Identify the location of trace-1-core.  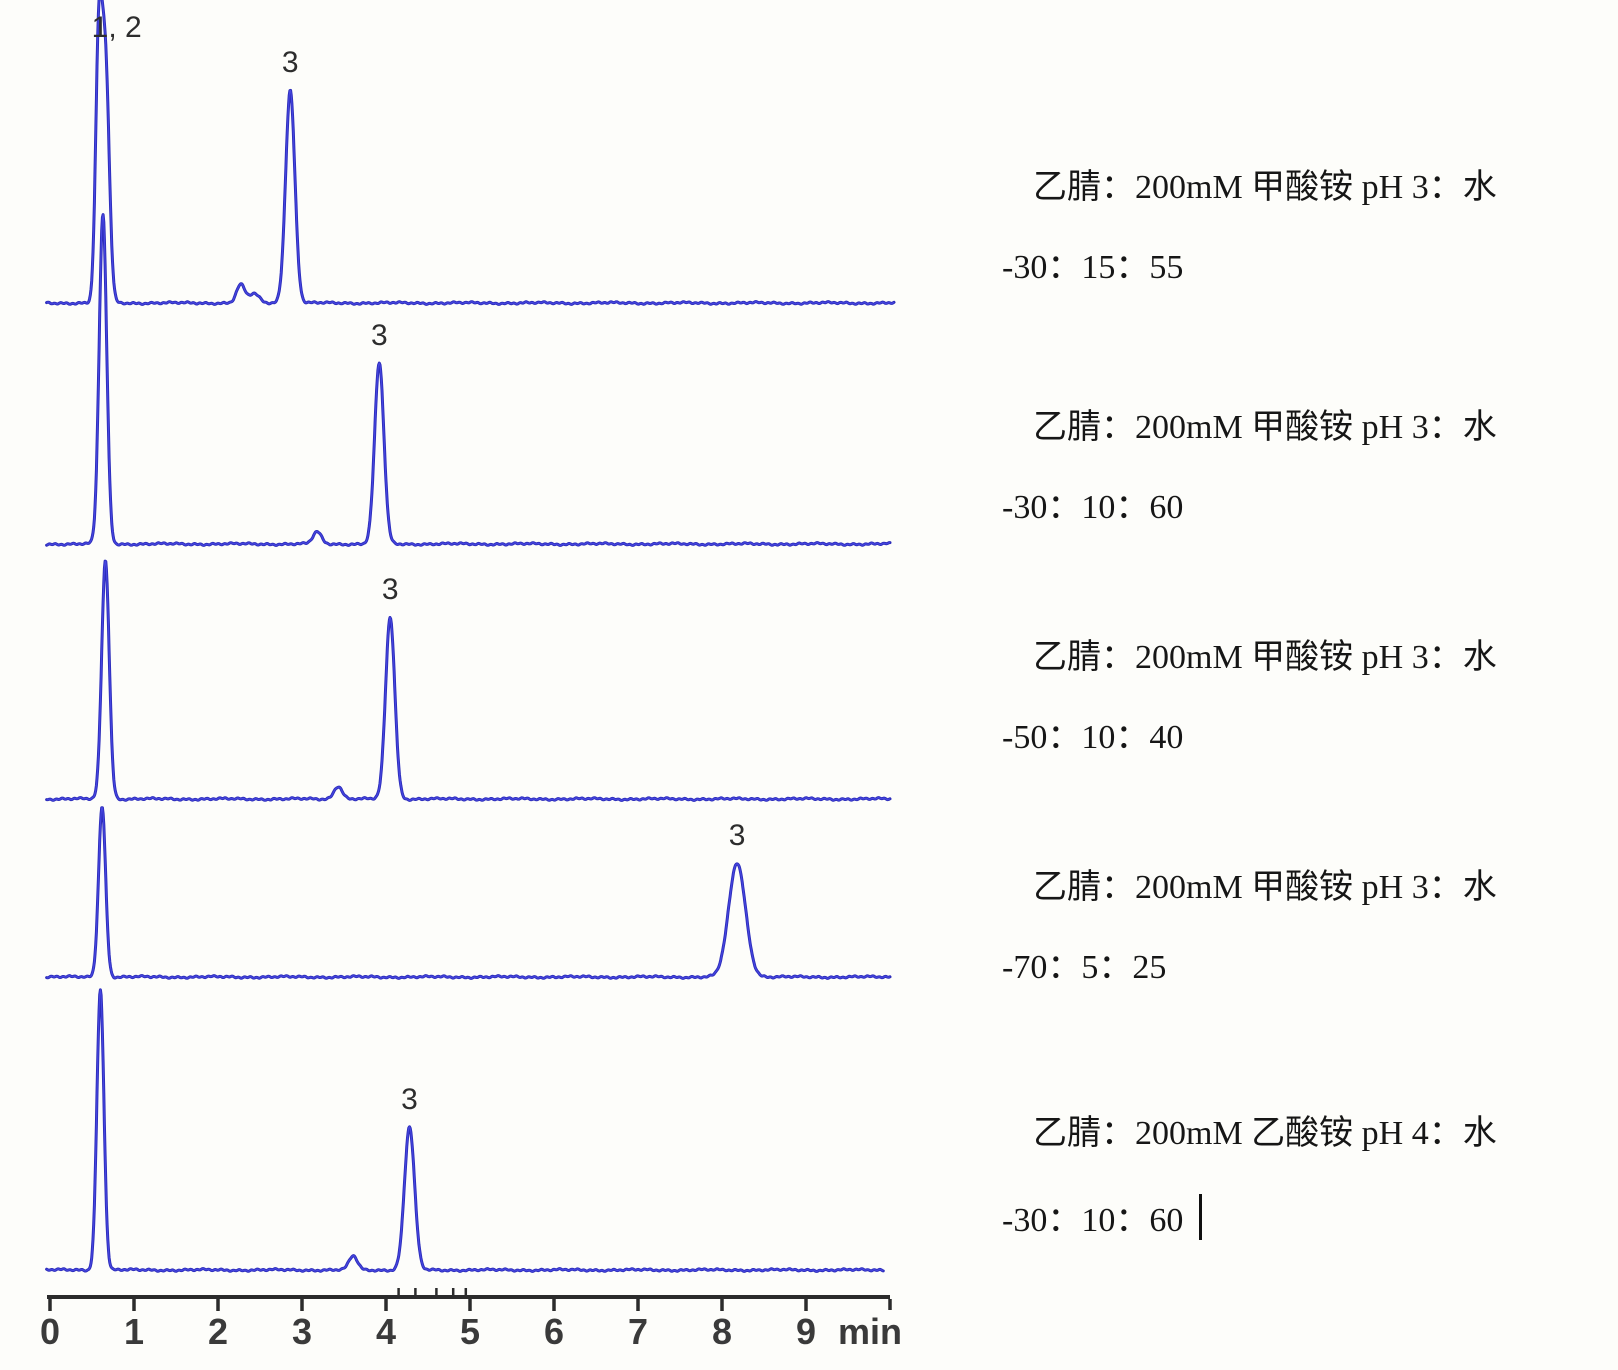
(470, 152).